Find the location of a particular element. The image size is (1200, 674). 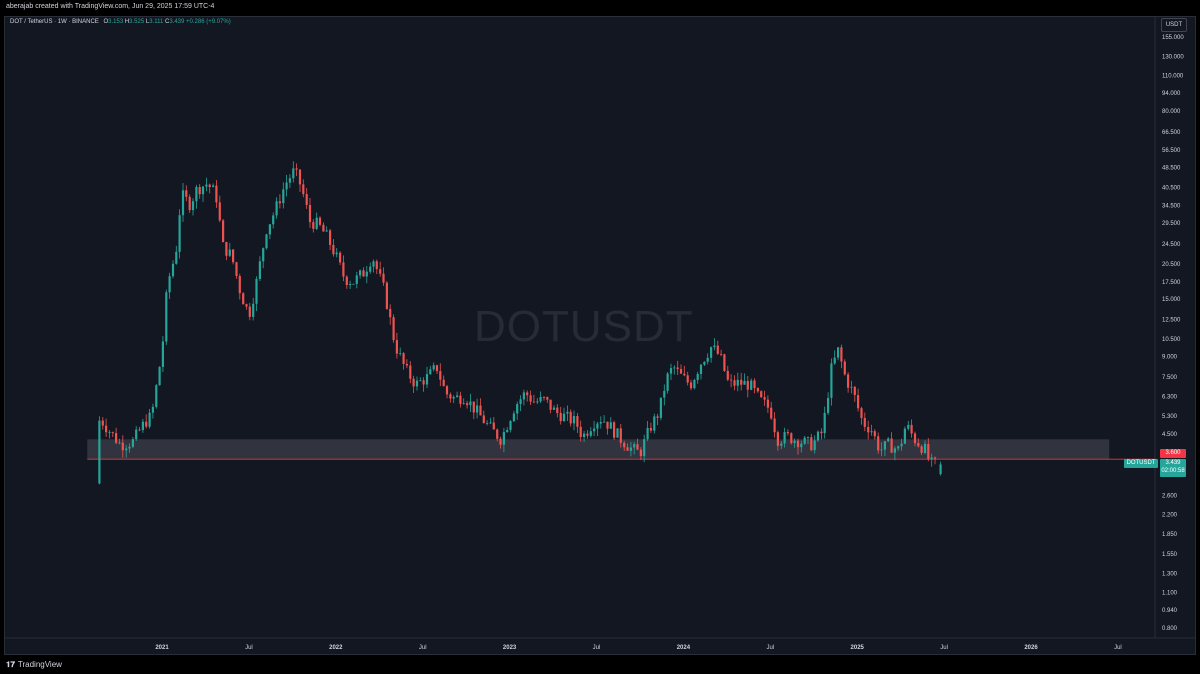

last-price-tag: 3.439 02:00:58 is located at coordinates (1173, 468).